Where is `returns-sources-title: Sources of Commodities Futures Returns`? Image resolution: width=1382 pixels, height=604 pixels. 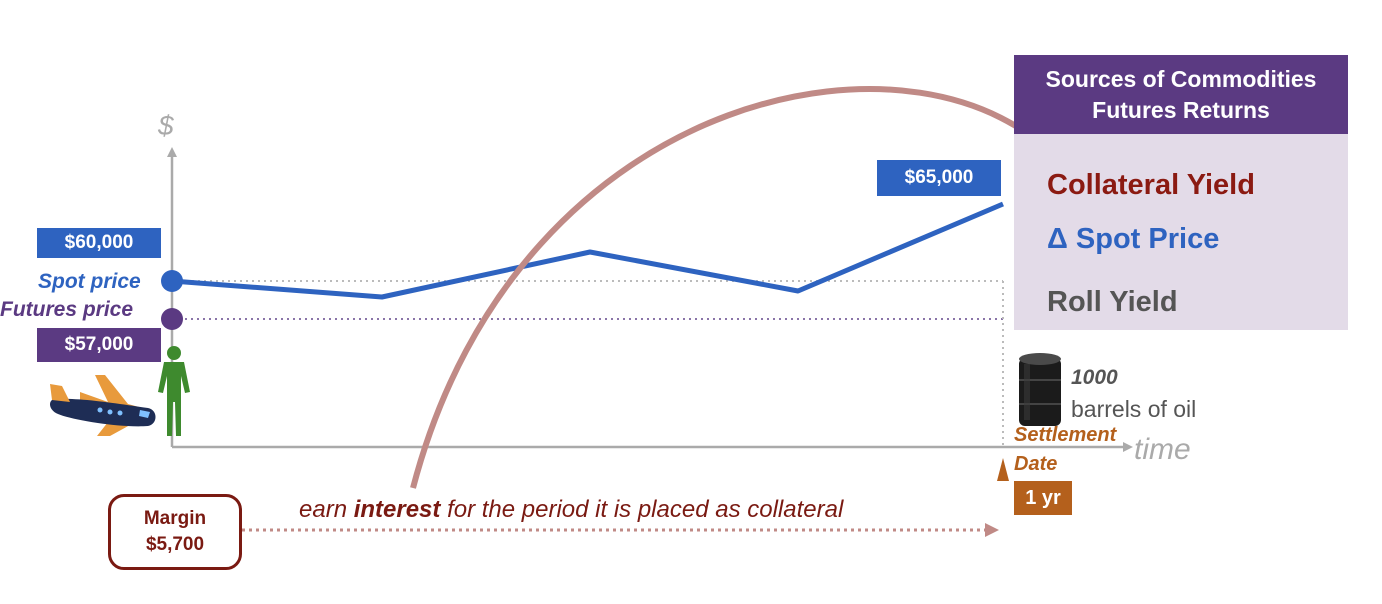 returns-sources-title: Sources of Commodities Futures Returns is located at coordinates (1181, 94).